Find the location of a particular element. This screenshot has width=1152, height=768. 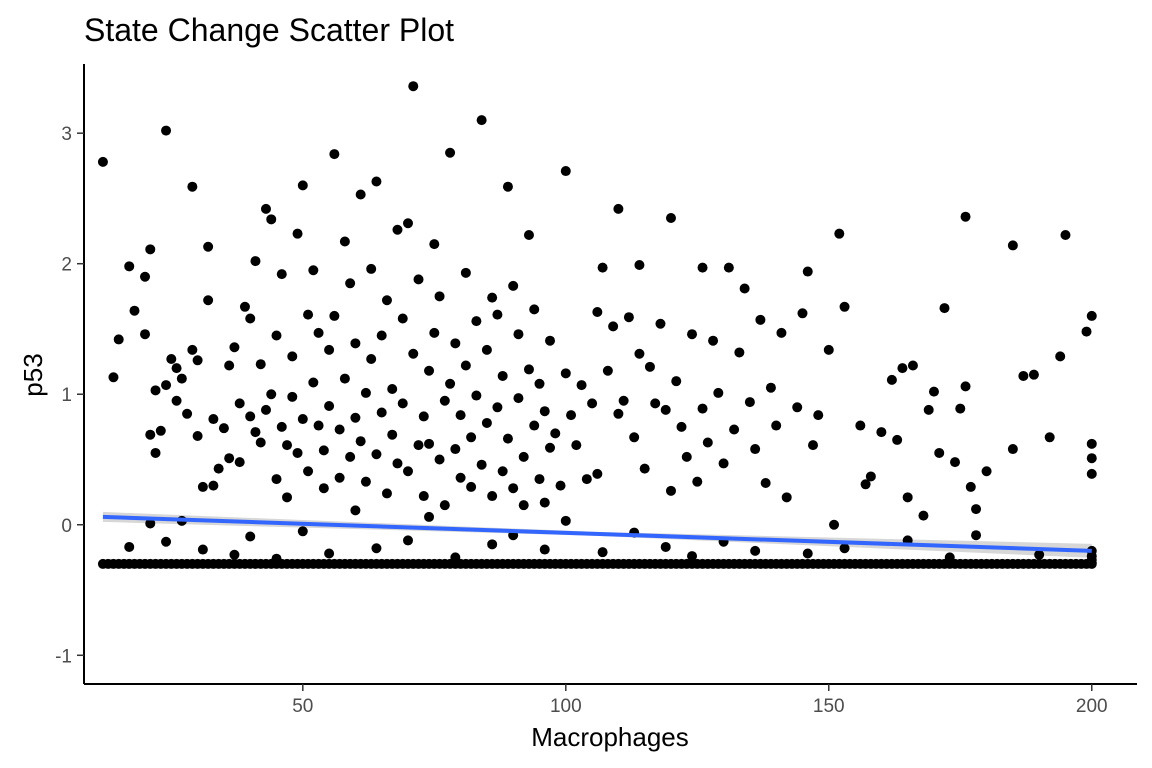

y-tick-label: 2 is located at coordinates (66, 265).